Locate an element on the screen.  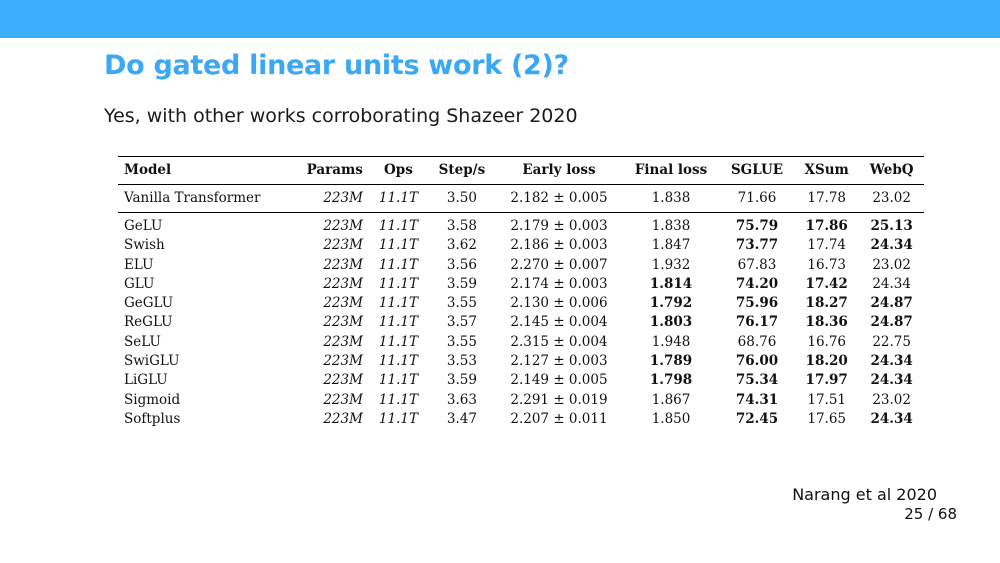
col-header-webq: WebQ is located at coordinates (891, 170).